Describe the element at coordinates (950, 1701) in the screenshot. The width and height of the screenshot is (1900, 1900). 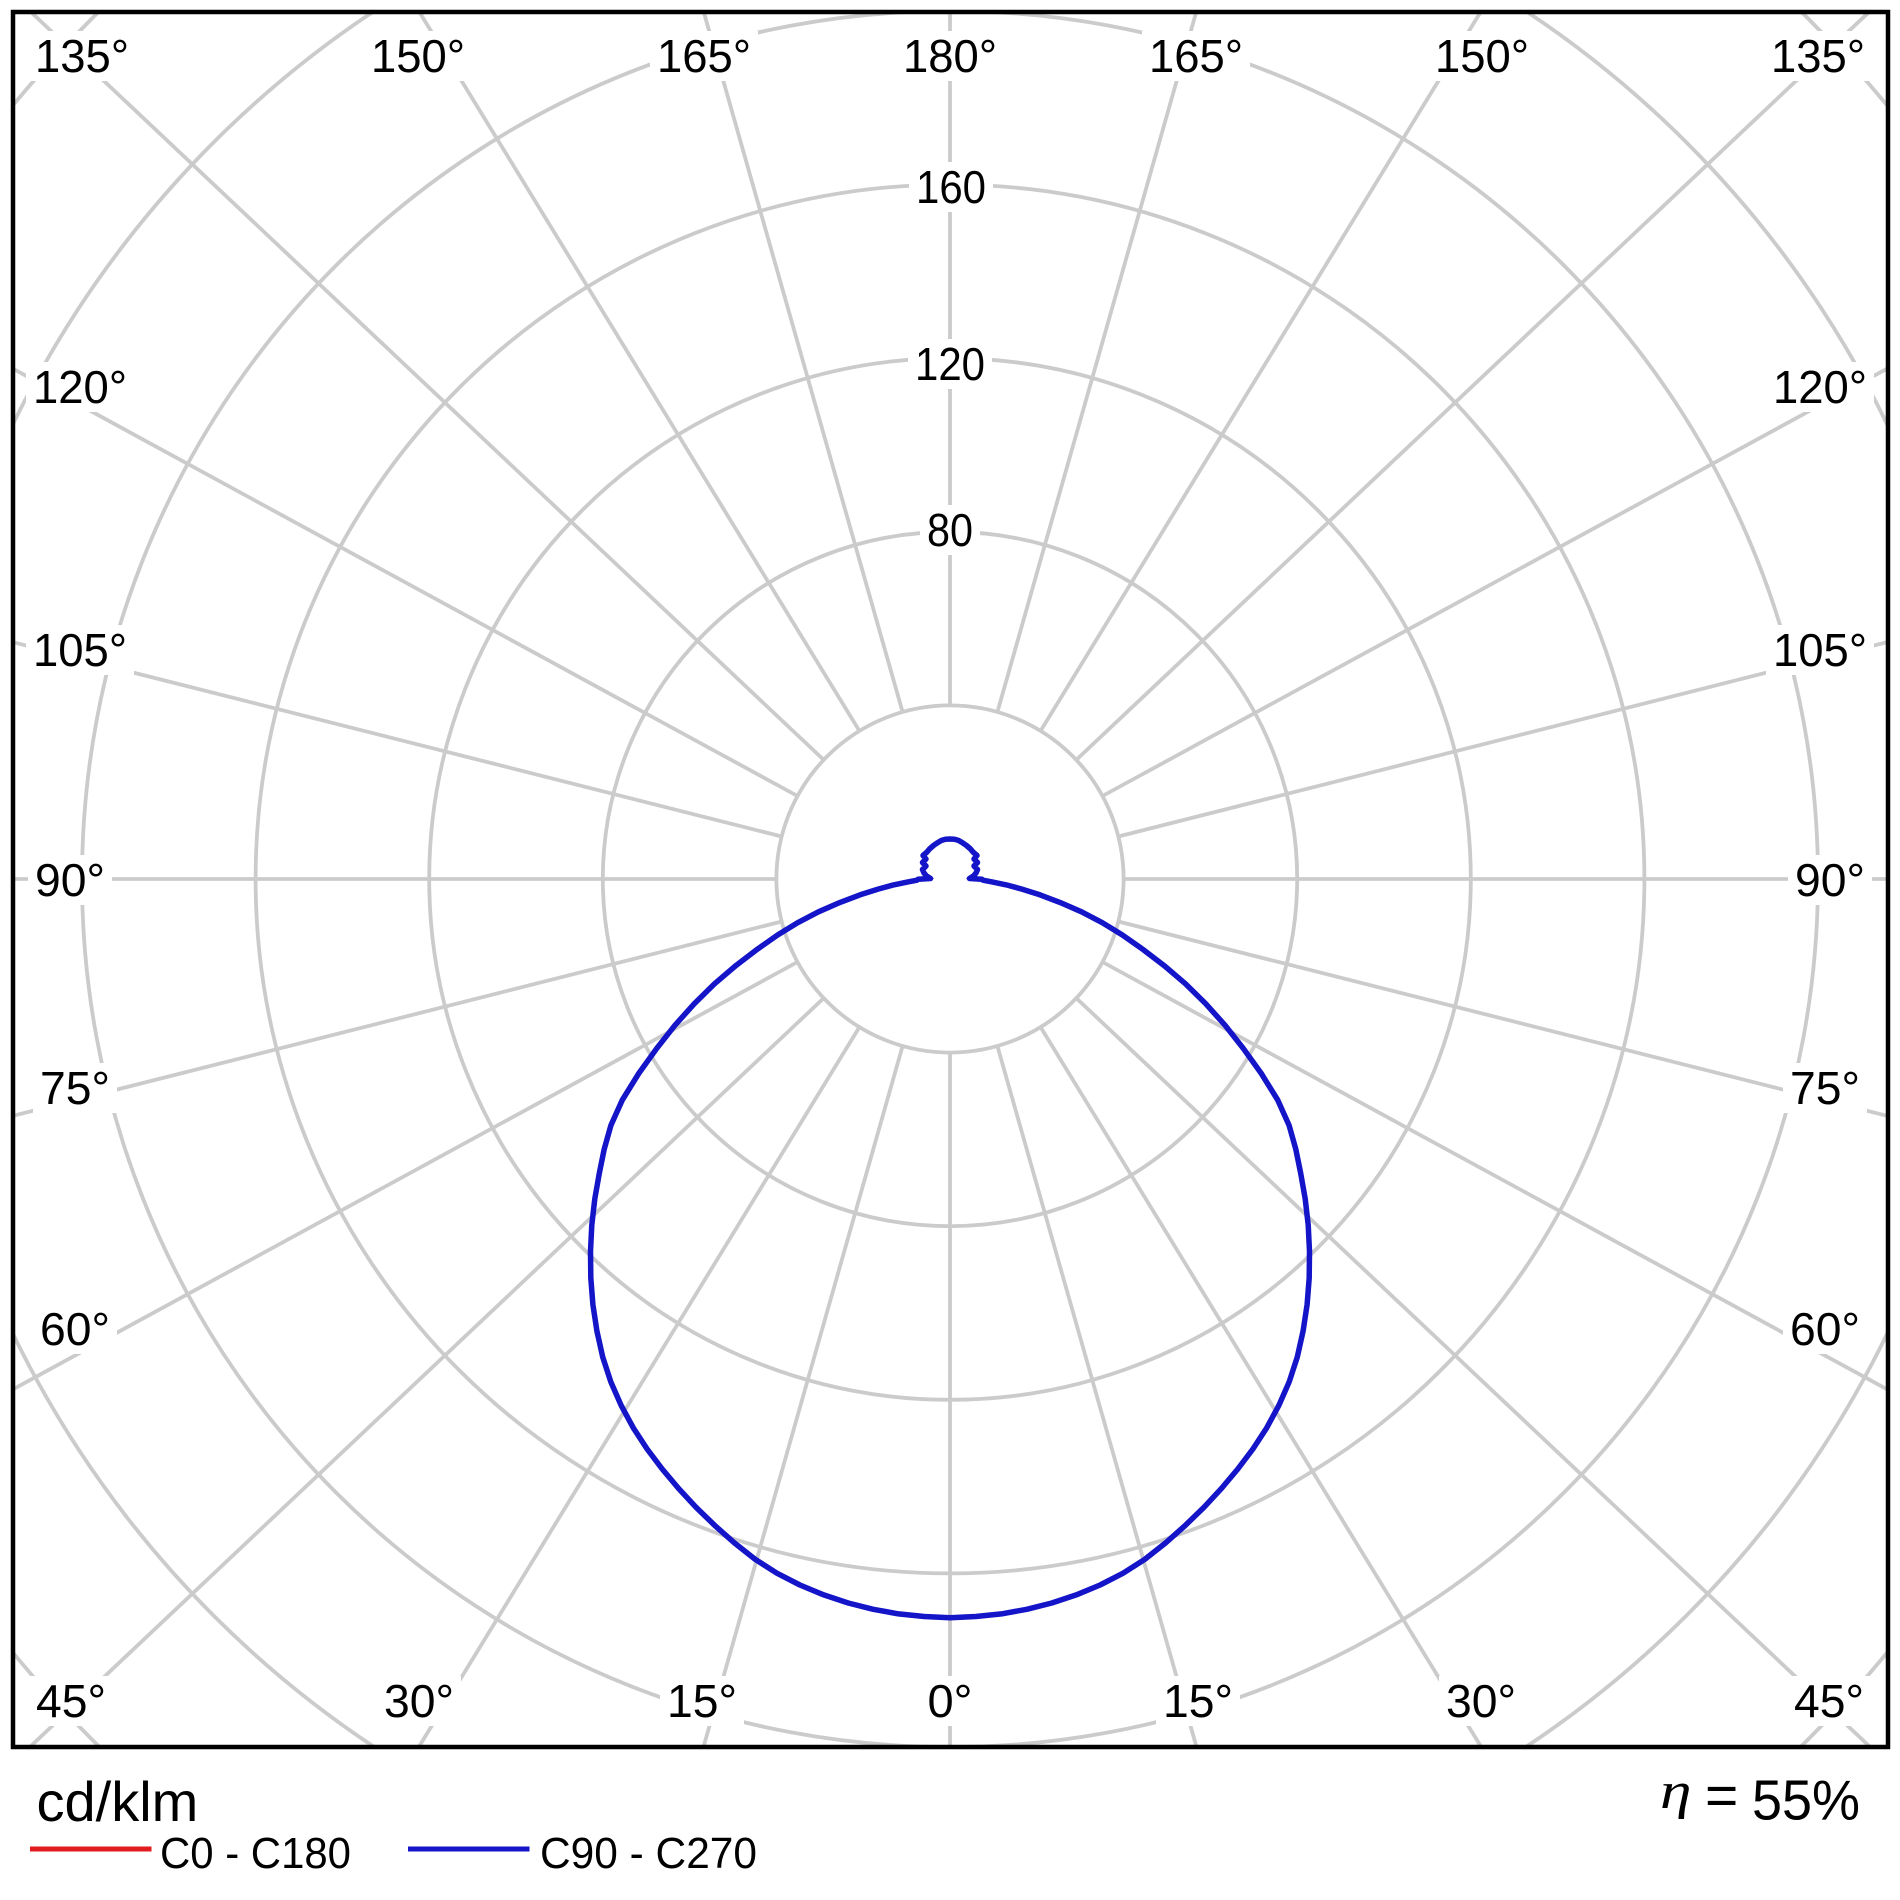
I see `svg-text: 0°` at that location.